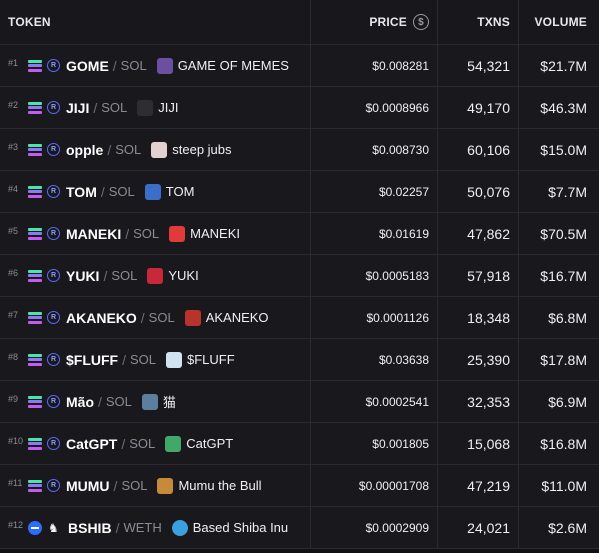 Image resolution: width=599 pixels, height=553 pixels. Describe the element at coordinates (90, 527) in the screenshot. I see `token-symbol: BSHIB` at that location.